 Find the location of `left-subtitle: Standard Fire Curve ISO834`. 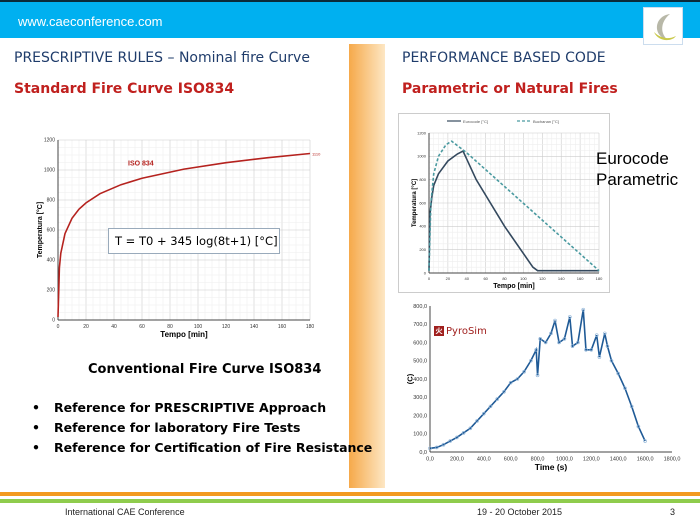

left-subtitle: Standard Fire Curve ISO834 is located at coordinates (124, 89).